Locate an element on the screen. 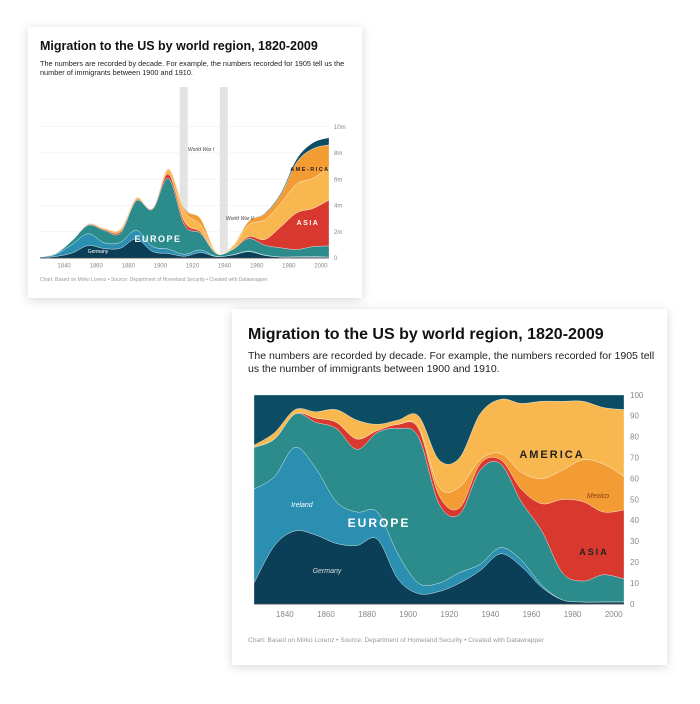 The height and width of the screenshot is (704, 700). world-war-1-band is located at coordinates (183, 172).